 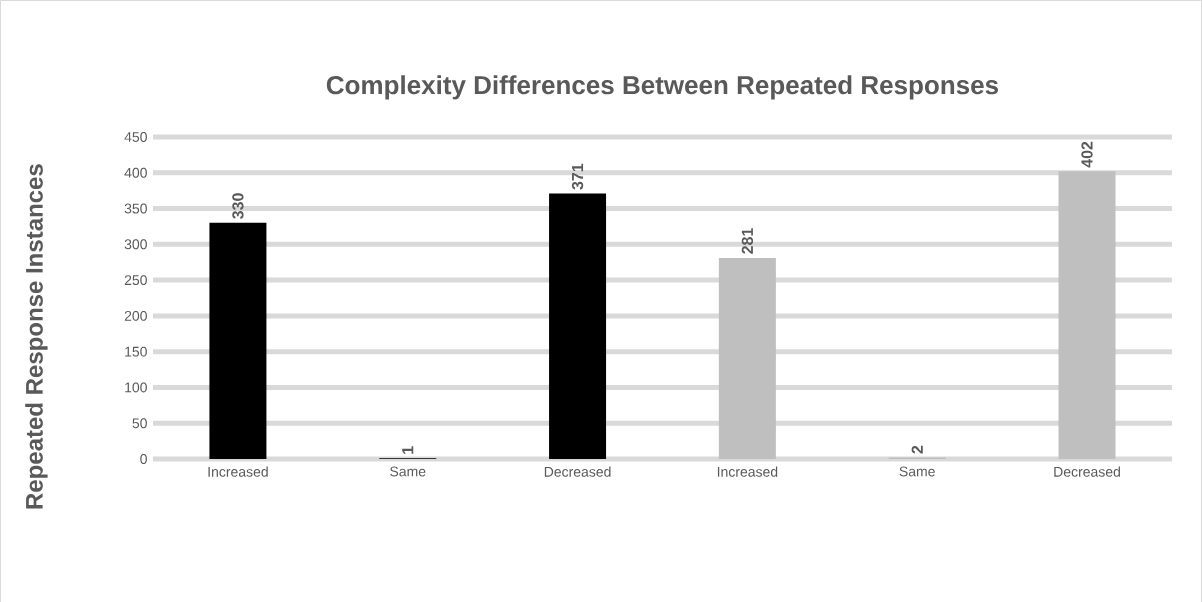 I want to click on y-tick-label: 400, so click(x=135, y=172).